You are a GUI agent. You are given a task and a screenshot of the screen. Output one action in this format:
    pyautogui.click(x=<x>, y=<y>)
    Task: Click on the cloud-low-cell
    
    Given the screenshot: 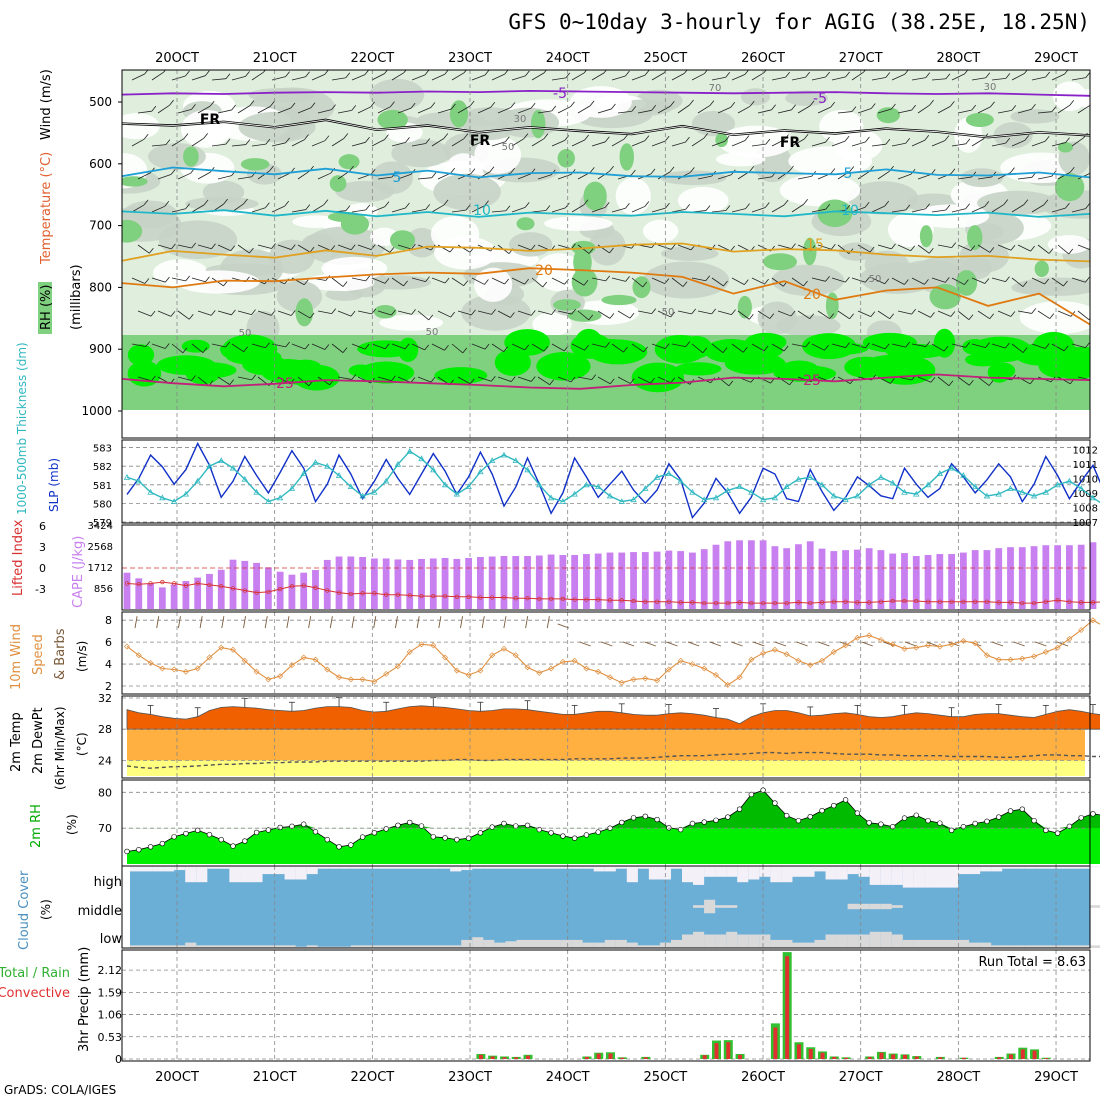 What is the action you would take?
    pyautogui.click(x=180, y=946)
    